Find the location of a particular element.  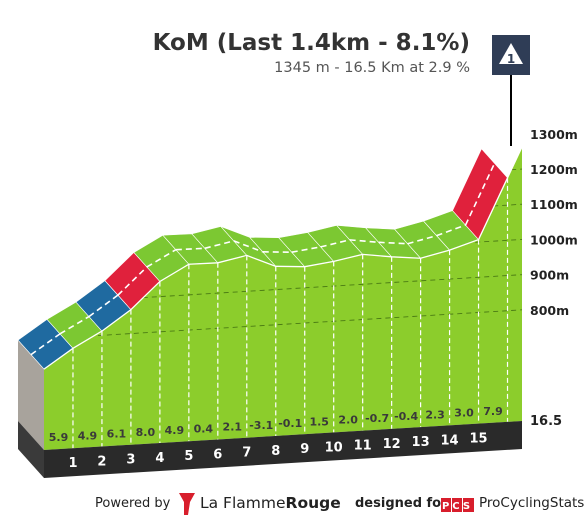

y-tick-label: 1300m is located at coordinates (554, 134).